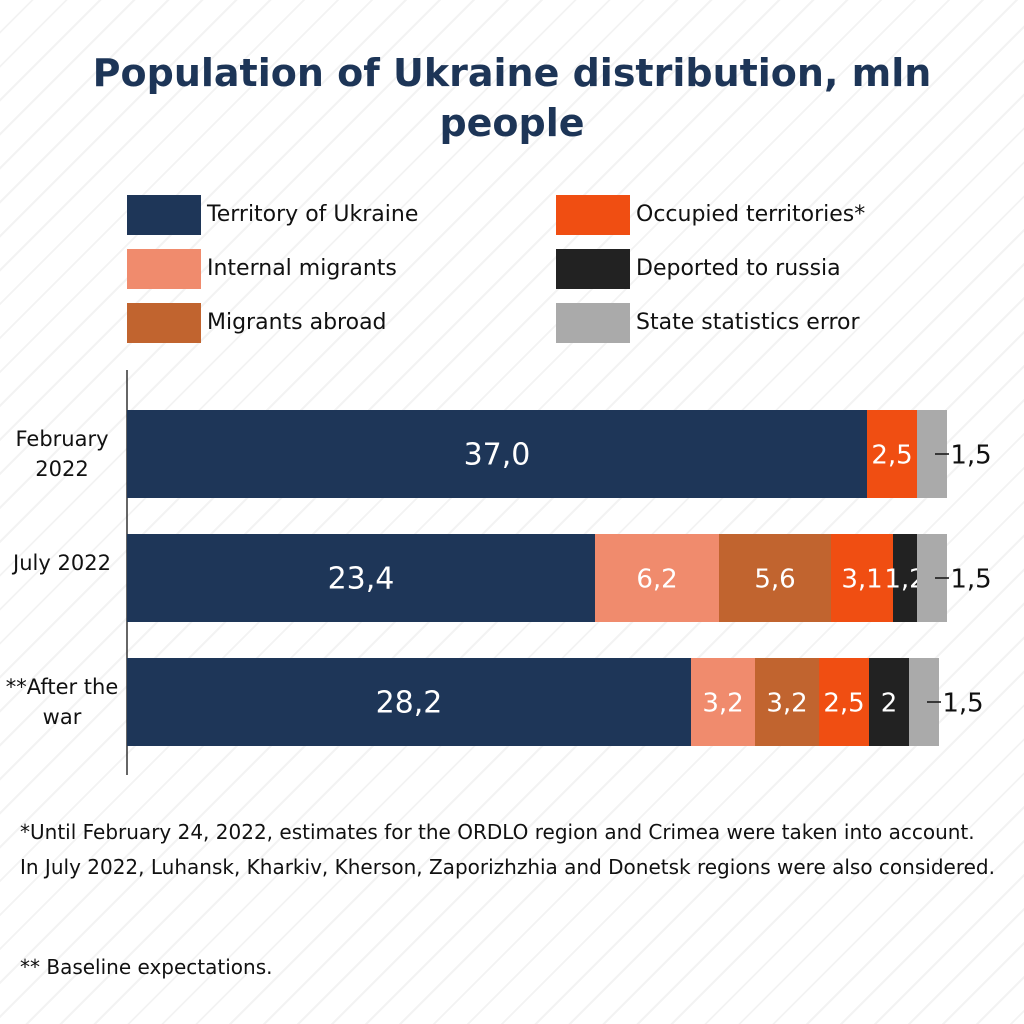 This screenshot has height=1024, width=1024. Describe the element at coordinates (313, 214) in the screenshot. I see `legend-label: Territory of Ukraine` at that location.